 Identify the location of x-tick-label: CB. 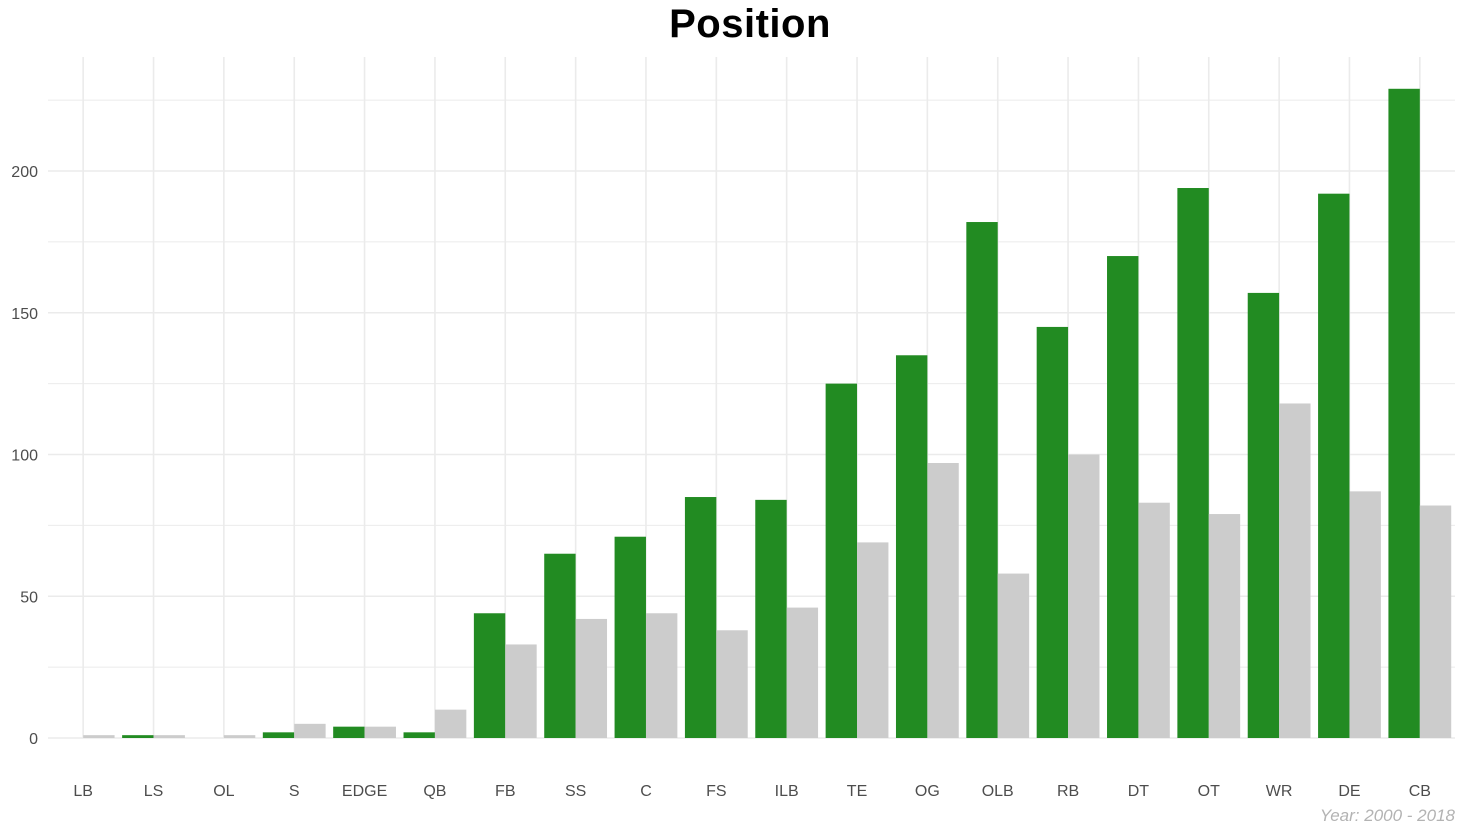
(1420, 791).